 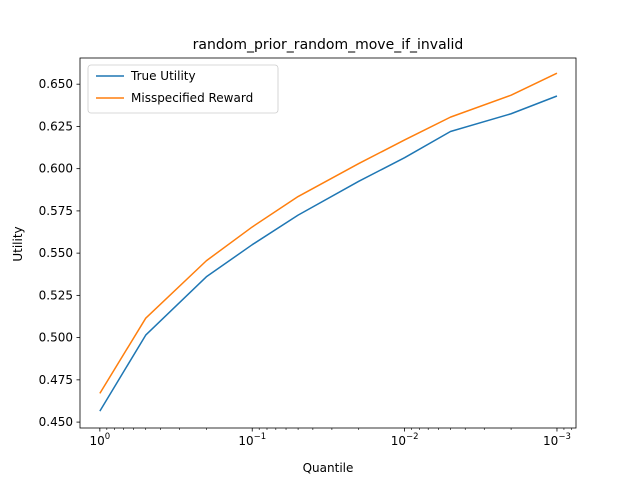 I want to click on x-axis-label: Quantile, so click(x=328, y=468).